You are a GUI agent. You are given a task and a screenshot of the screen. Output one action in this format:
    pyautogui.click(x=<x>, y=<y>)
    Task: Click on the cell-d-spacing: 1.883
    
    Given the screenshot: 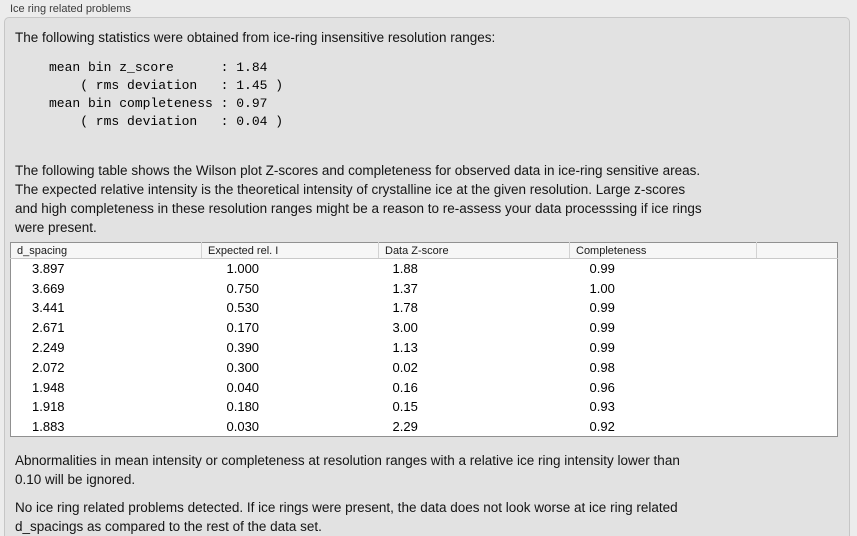 What is the action you would take?
    pyautogui.click(x=48, y=427)
    